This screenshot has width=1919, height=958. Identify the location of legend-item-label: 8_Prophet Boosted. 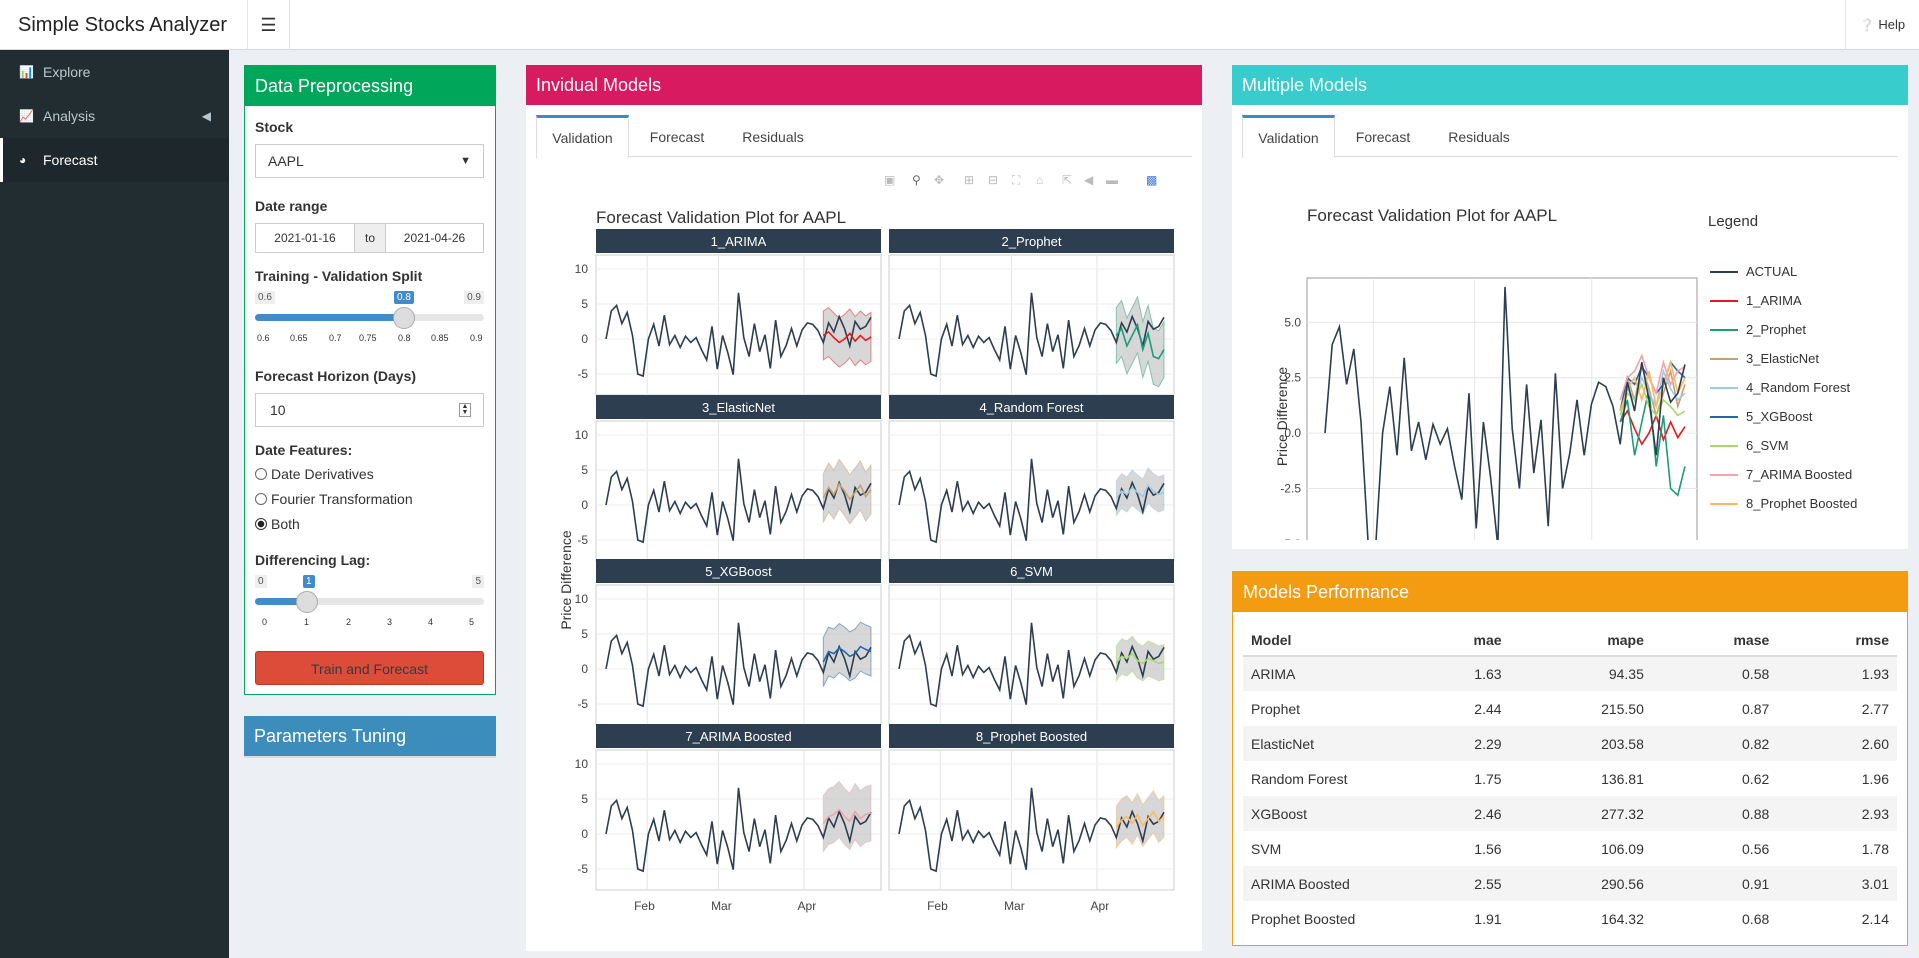
(1801, 503).